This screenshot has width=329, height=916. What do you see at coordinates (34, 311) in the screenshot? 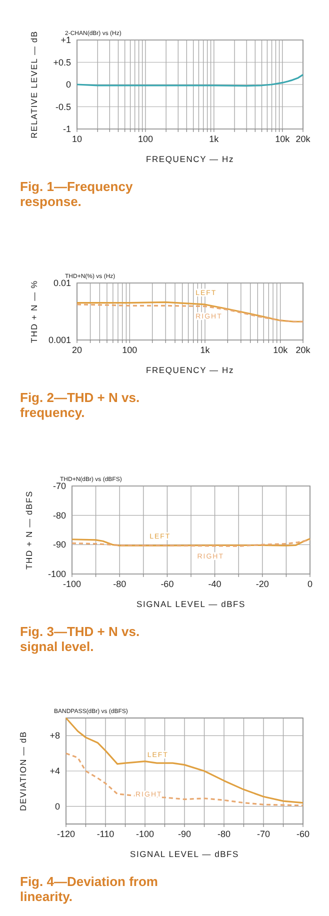
I see `y-axis-title: THD + N — %` at bounding box center [34, 311].